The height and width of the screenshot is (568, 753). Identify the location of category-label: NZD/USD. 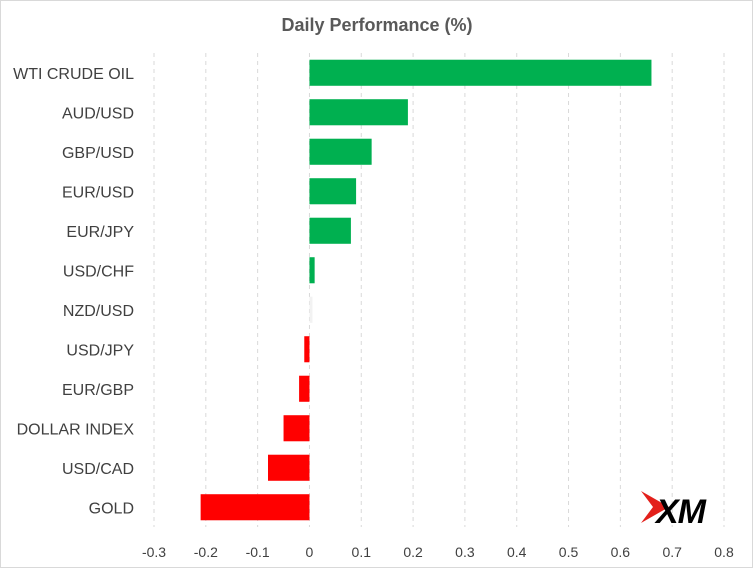
(98, 311).